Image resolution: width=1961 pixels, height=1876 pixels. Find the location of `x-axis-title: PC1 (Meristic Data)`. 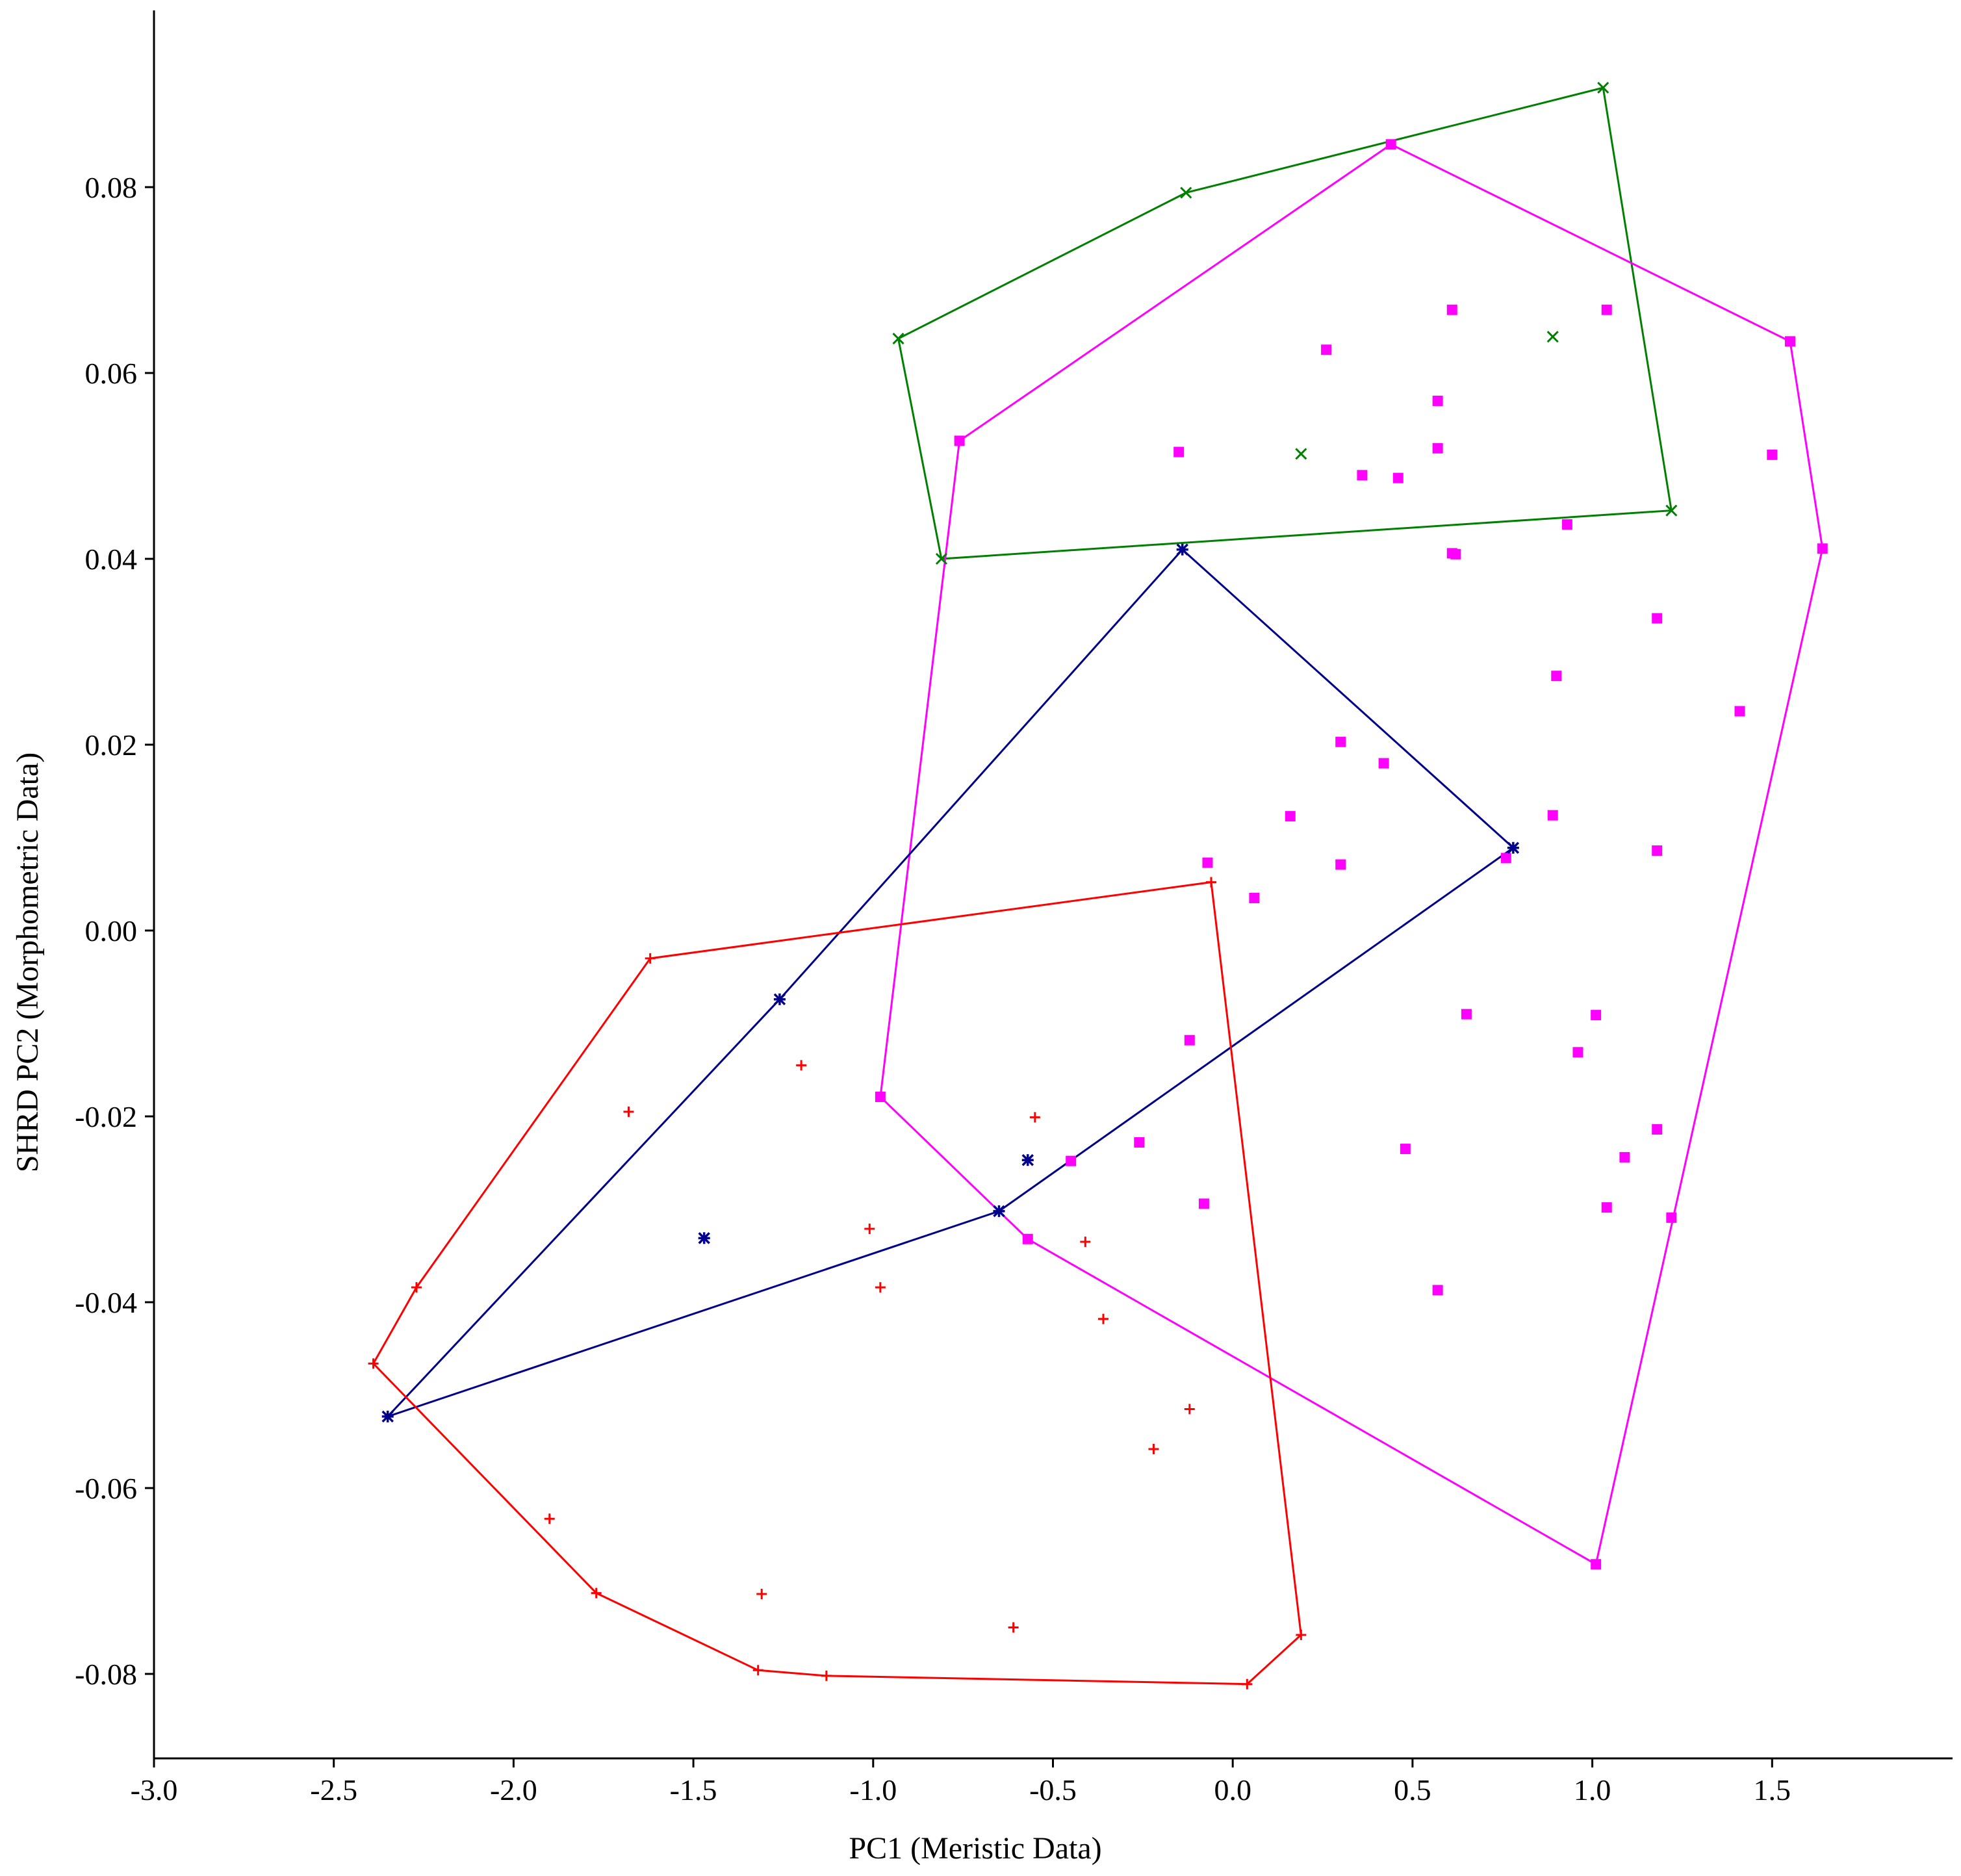

x-axis-title: PC1 (Meristic Data) is located at coordinates (975, 1848).